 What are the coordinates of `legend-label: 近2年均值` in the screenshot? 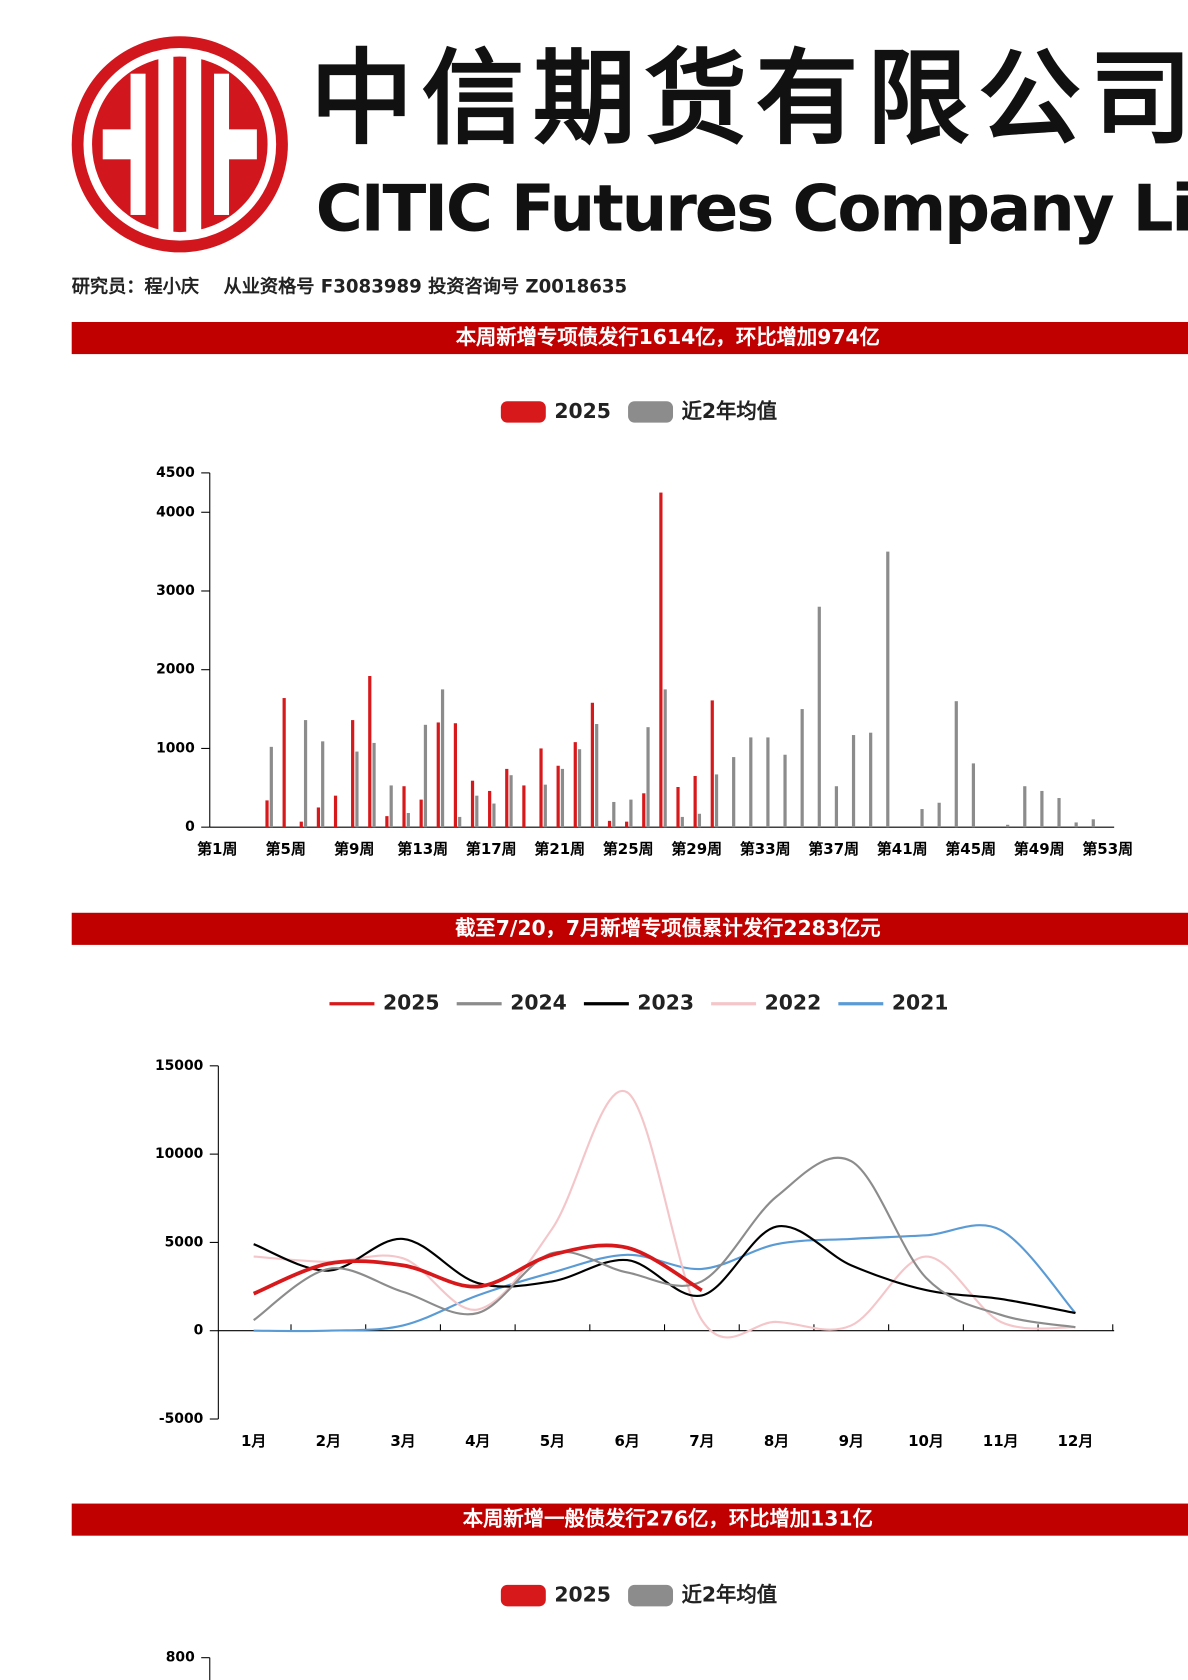 It's located at (729, 1595).